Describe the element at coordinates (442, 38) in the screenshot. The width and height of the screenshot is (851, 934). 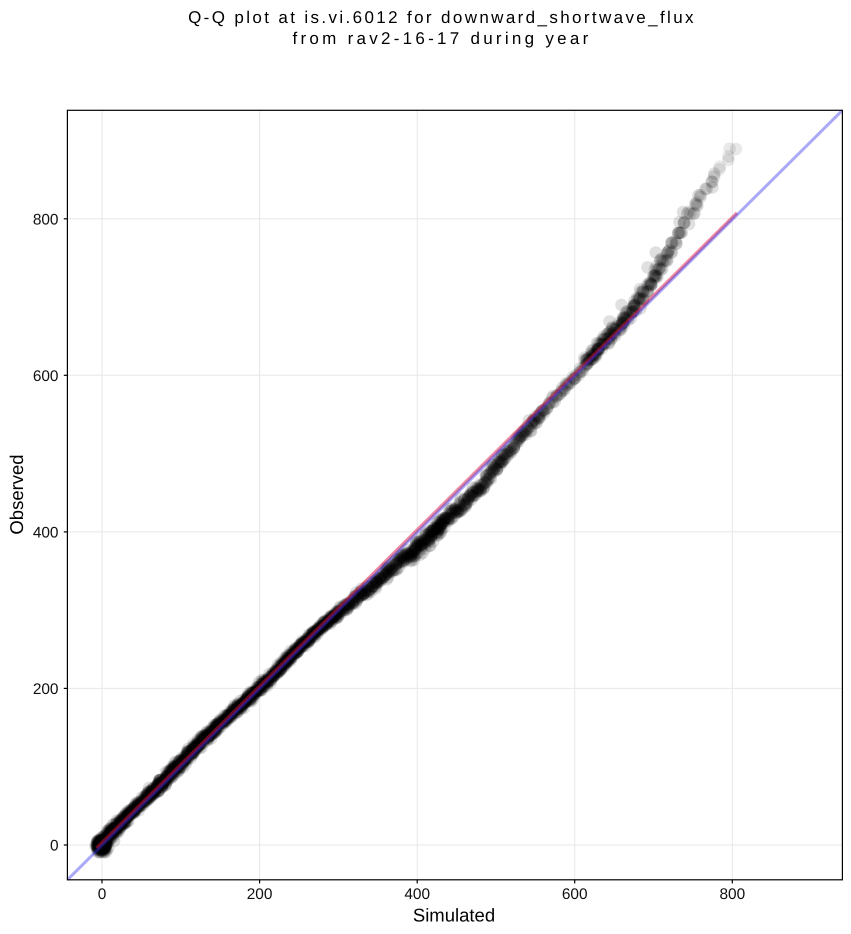
I see `svg-text: from rav2-16-17 during year` at that location.